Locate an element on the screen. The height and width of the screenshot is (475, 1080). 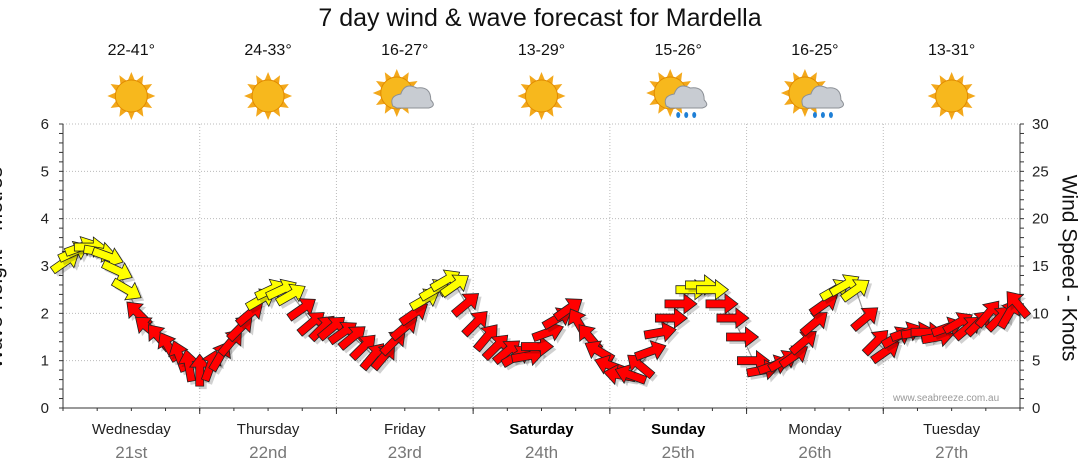
y-right-tick-label: 20 is located at coordinates (1040, 219).